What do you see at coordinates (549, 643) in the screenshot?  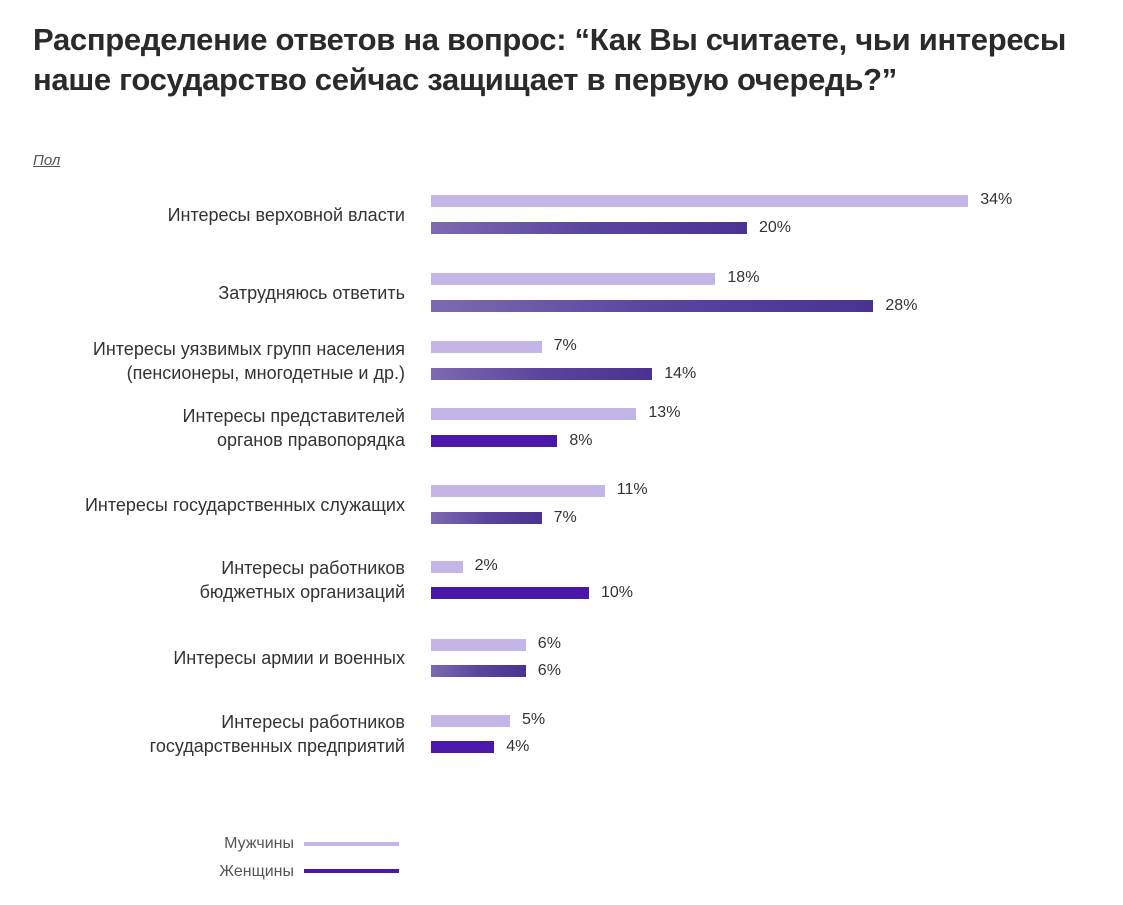 I see `value-label-men: 6%` at bounding box center [549, 643].